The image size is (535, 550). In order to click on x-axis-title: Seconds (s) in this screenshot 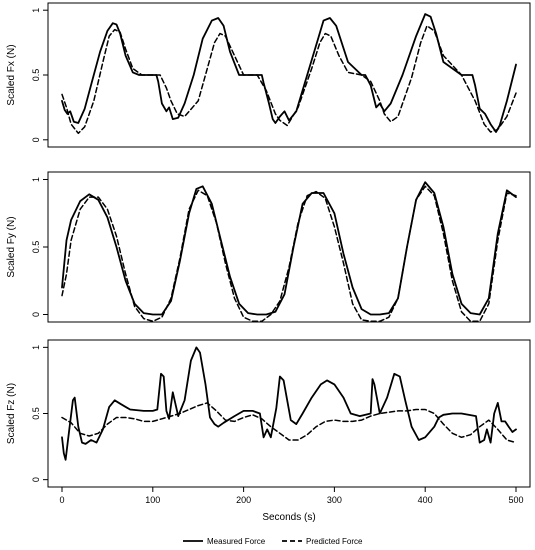, I will do `click(288, 517)`.